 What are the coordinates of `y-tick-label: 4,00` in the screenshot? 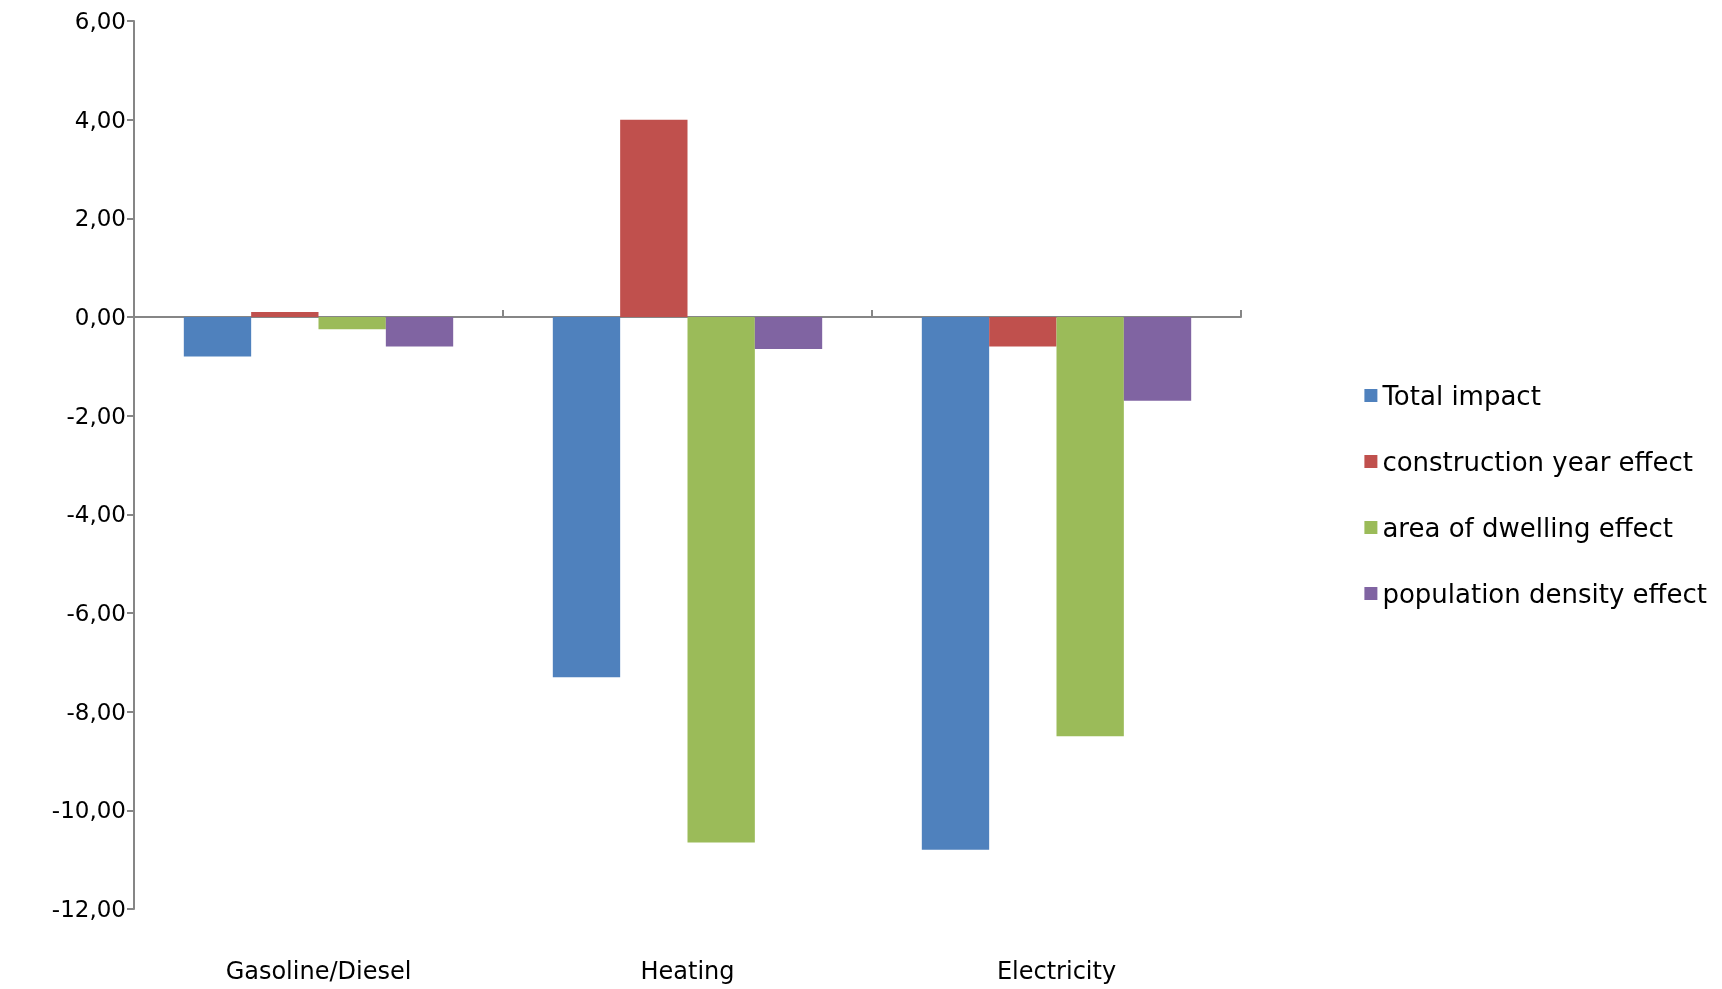 It's located at (100, 119).